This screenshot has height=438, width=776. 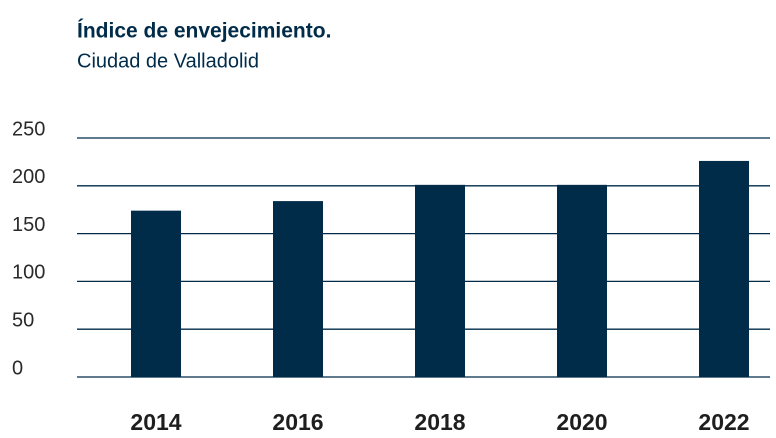 I want to click on y-tick-label: 150, so click(x=28, y=225).